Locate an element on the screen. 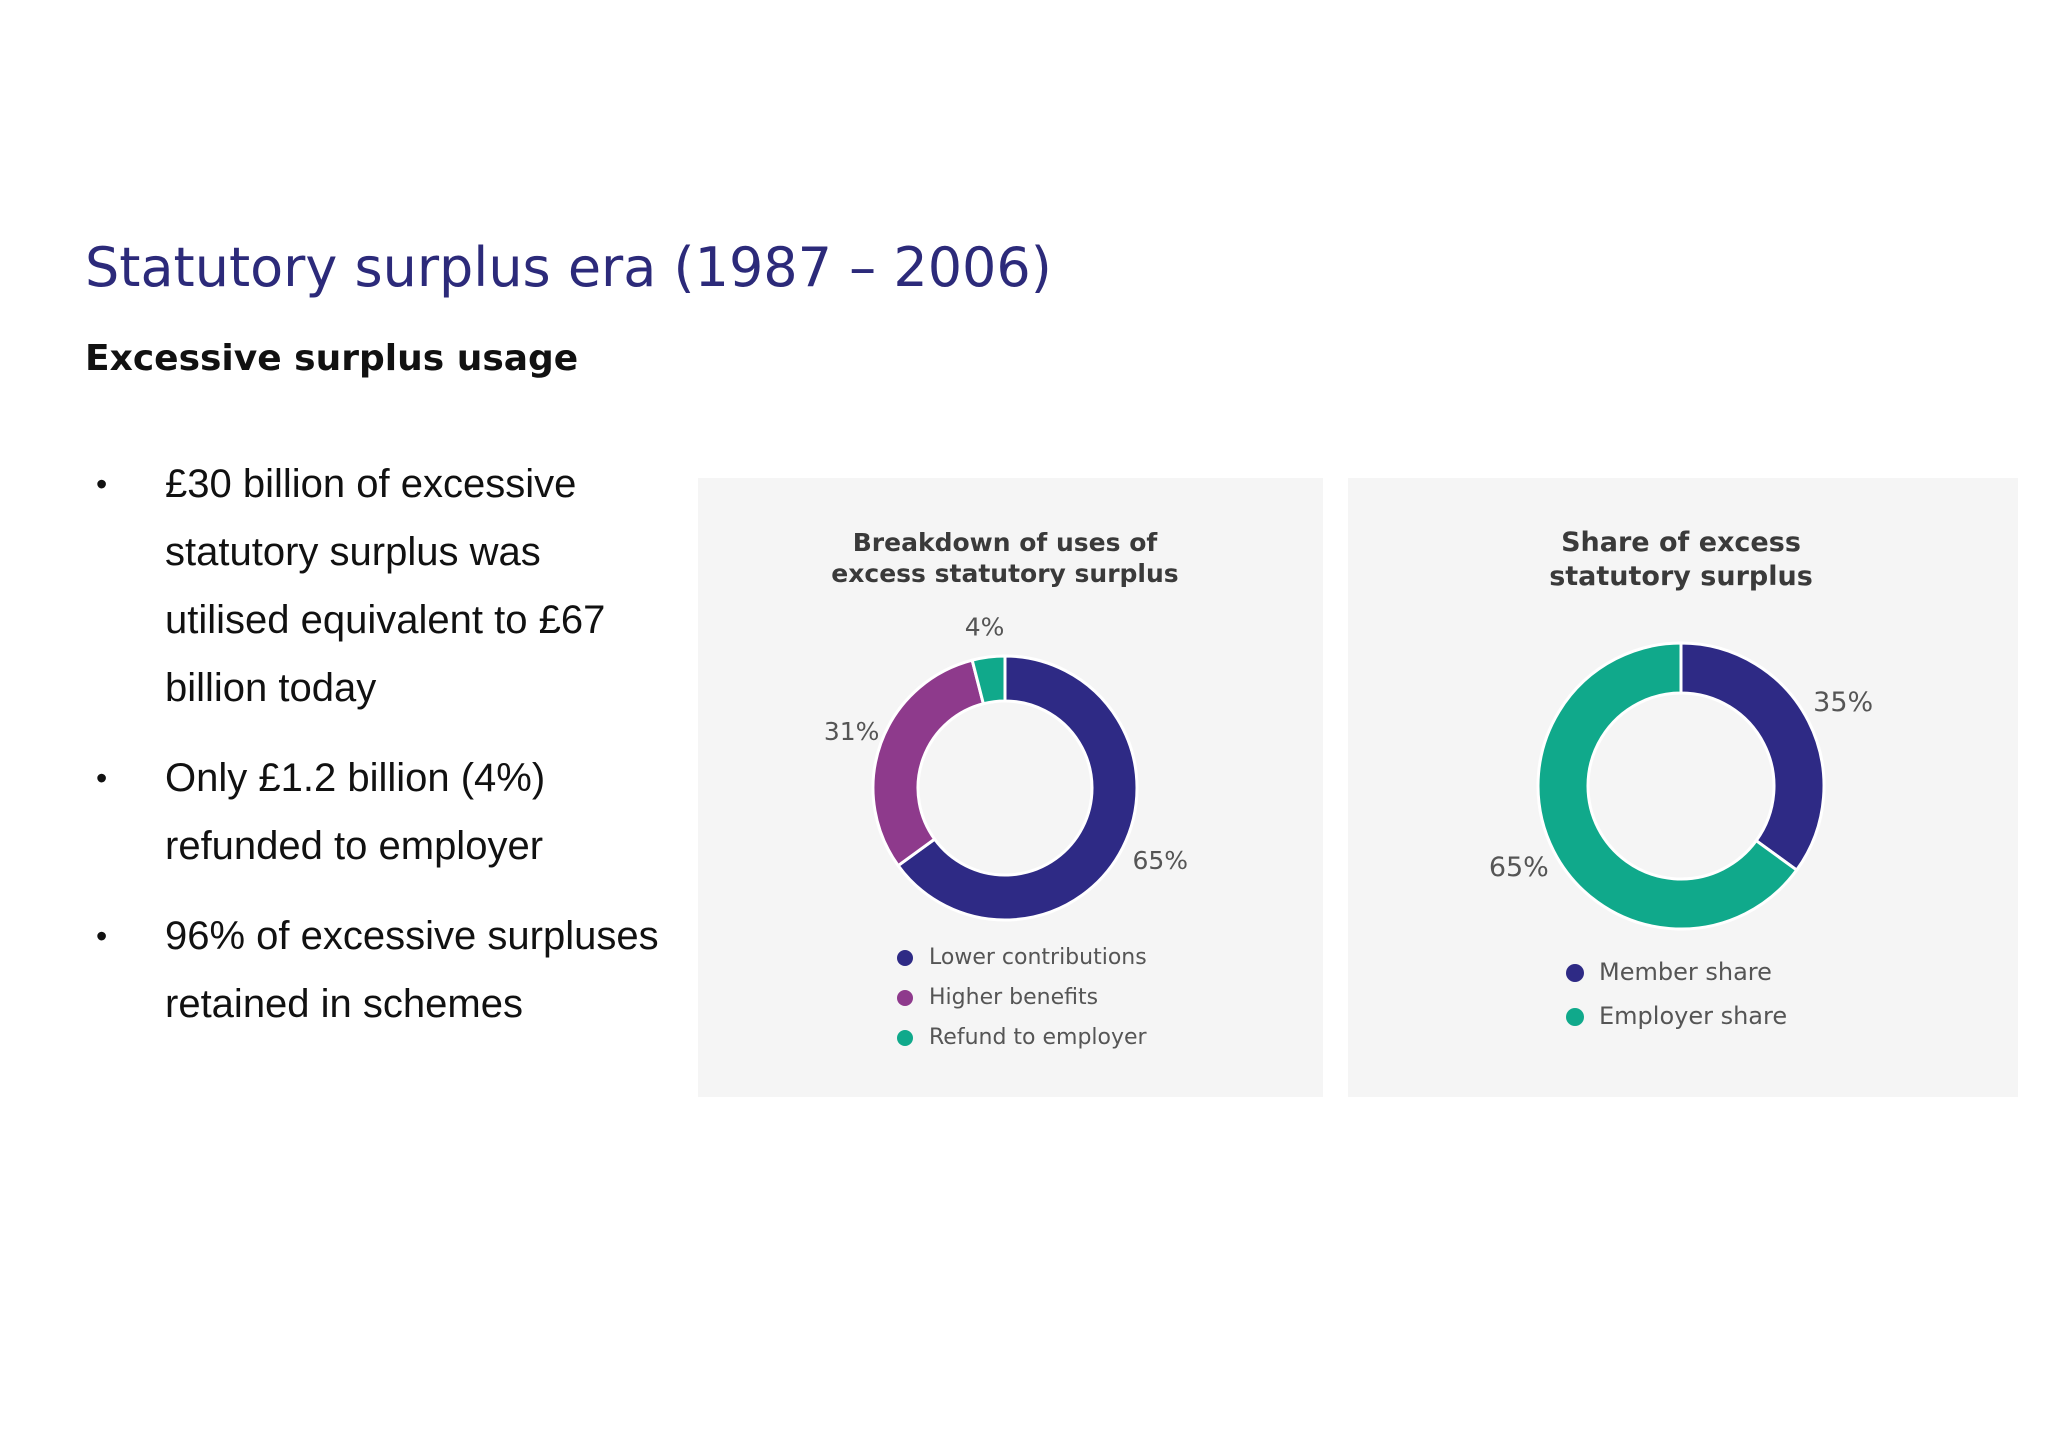 The width and height of the screenshot is (2048, 1448). chart-title-line: statutory surplus is located at coordinates (1681, 576).